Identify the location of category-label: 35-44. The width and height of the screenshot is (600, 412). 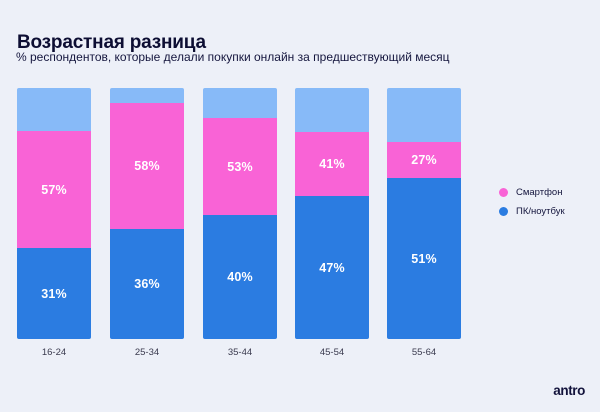
(240, 352).